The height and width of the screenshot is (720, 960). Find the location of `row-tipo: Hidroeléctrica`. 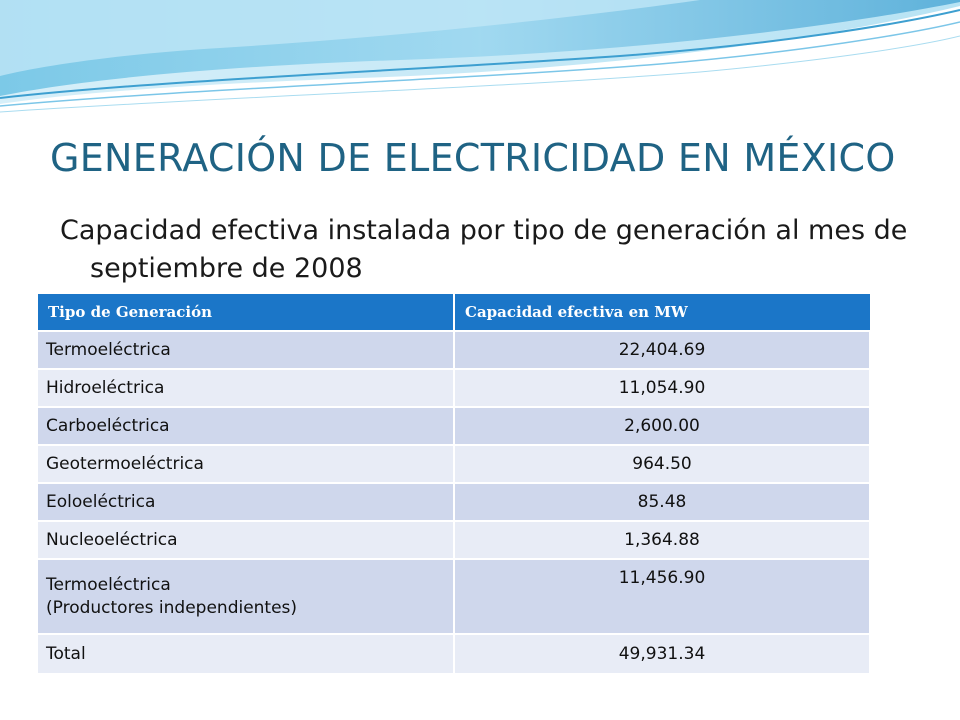

row-tipo: Hidroeléctrica is located at coordinates (246, 387).